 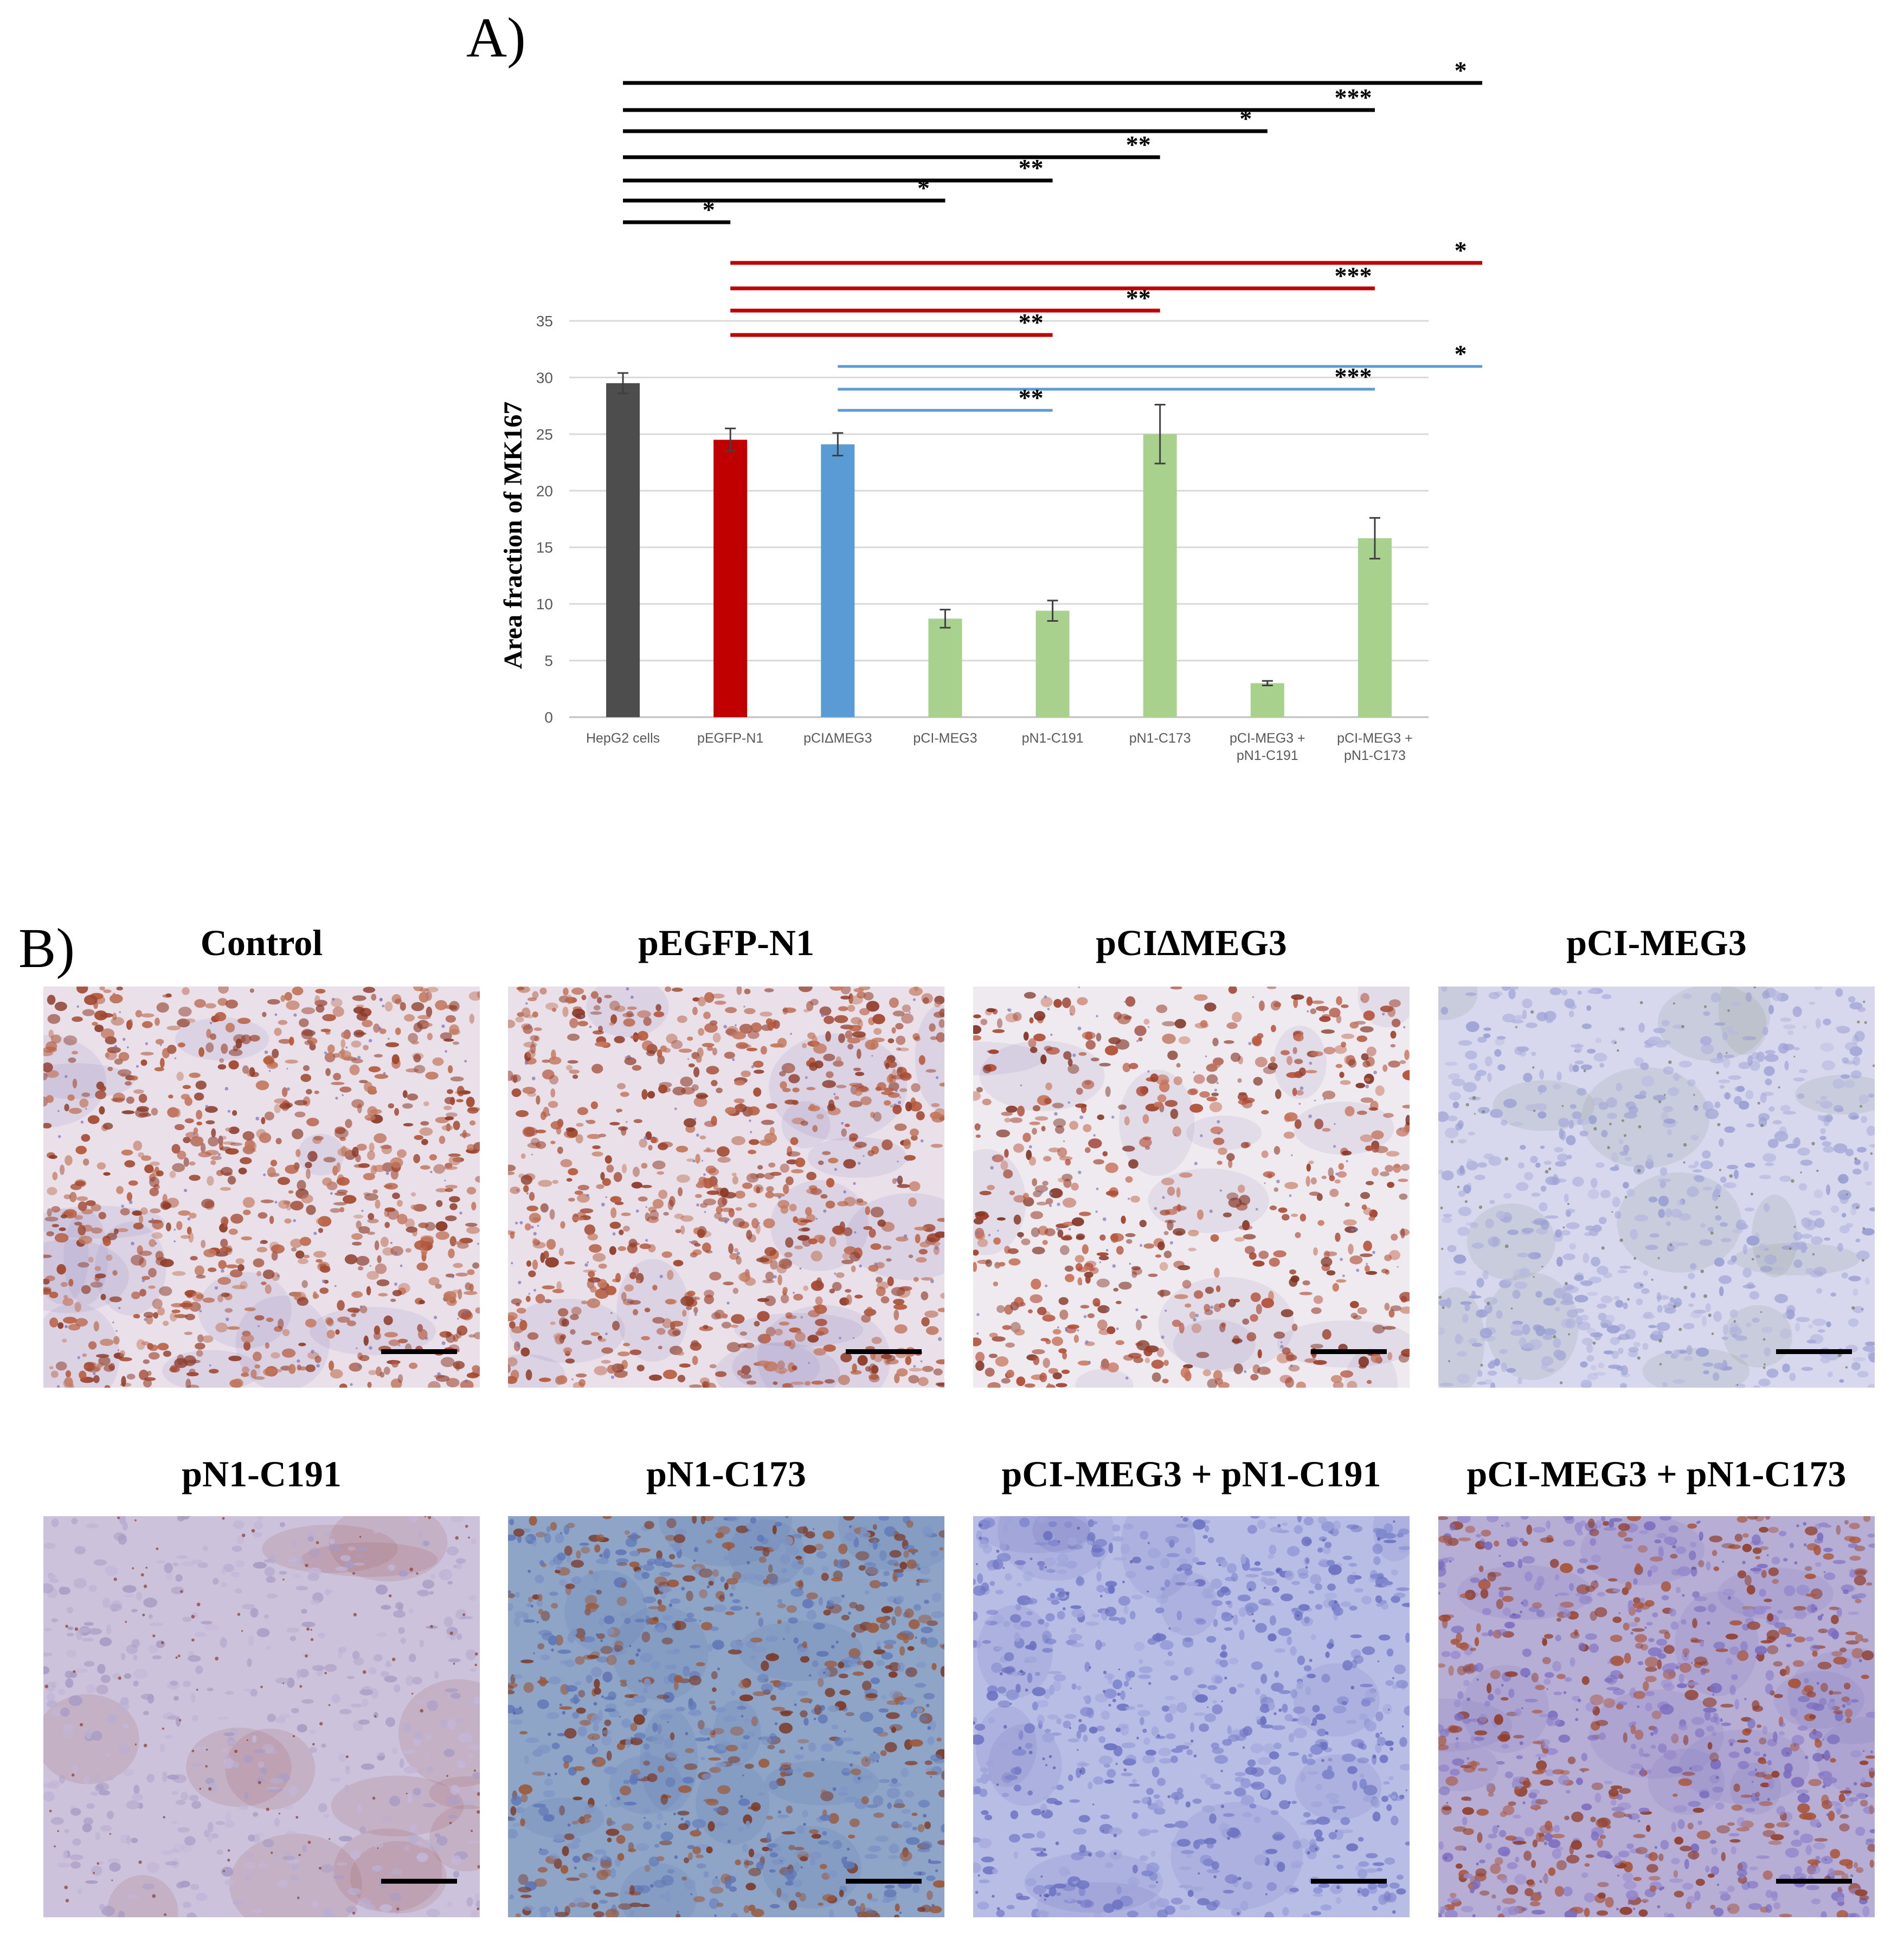 What do you see at coordinates (726, 1473) in the screenshot?
I see `micrograph-title: pN1-C173` at bounding box center [726, 1473].